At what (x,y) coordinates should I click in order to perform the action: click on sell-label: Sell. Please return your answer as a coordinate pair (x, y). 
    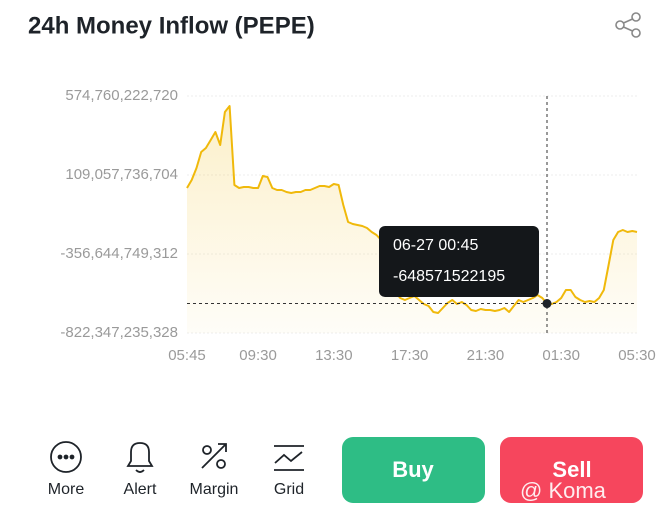
    Looking at the image, I should click on (571, 469).